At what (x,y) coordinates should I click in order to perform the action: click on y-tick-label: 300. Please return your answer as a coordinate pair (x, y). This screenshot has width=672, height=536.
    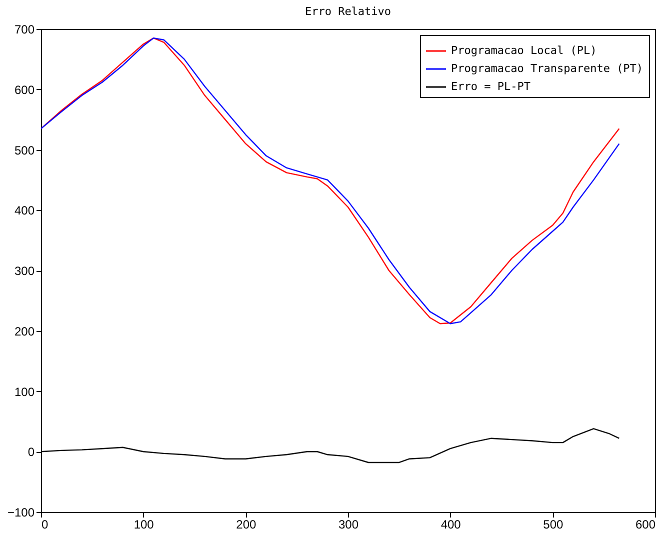
    Looking at the image, I should click on (24, 271).